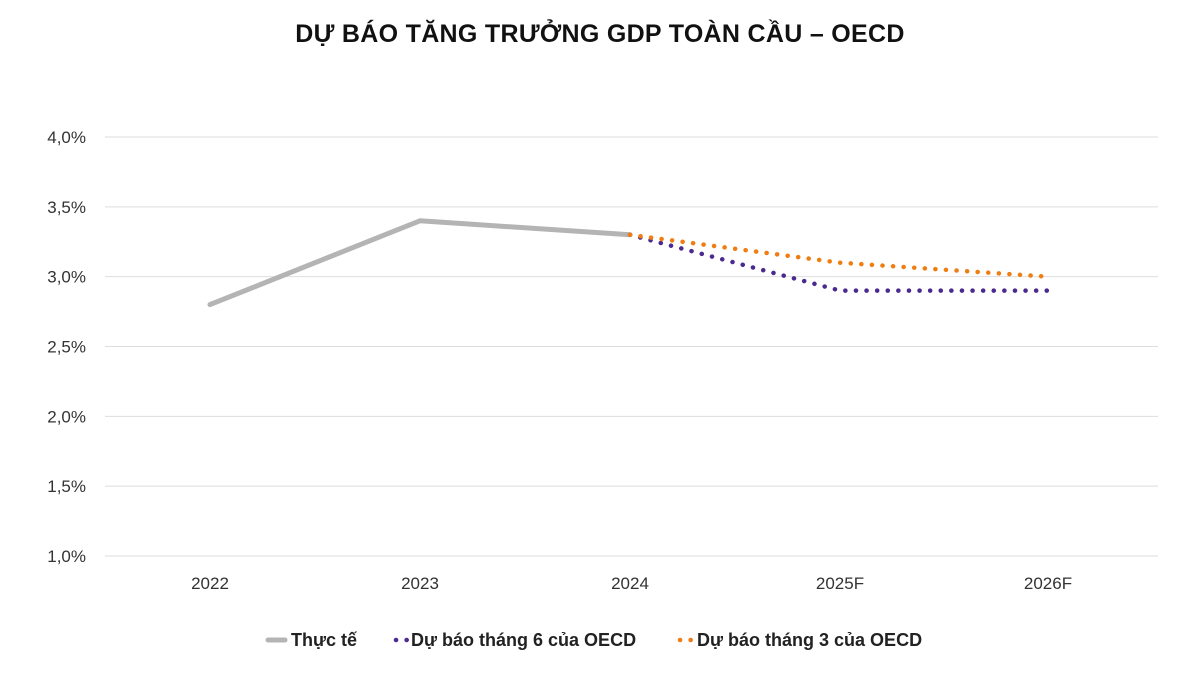 This screenshot has height=675, width=1200. I want to click on series-line-forecast-june, so click(839, 262).